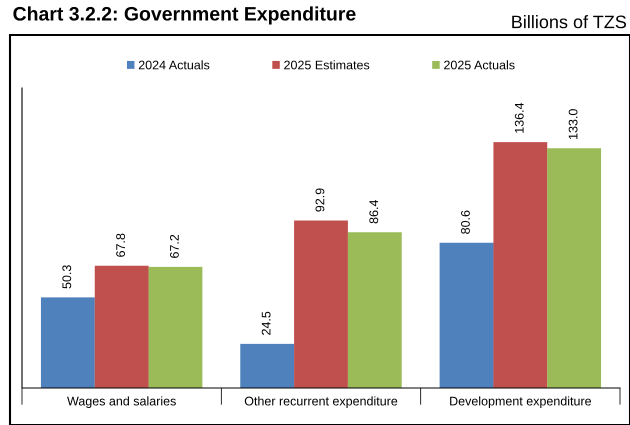 This screenshot has width=630, height=425. What do you see at coordinates (121, 402) in the screenshot?
I see `x-tick-label: Wages and salaries` at bounding box center [121, 402].